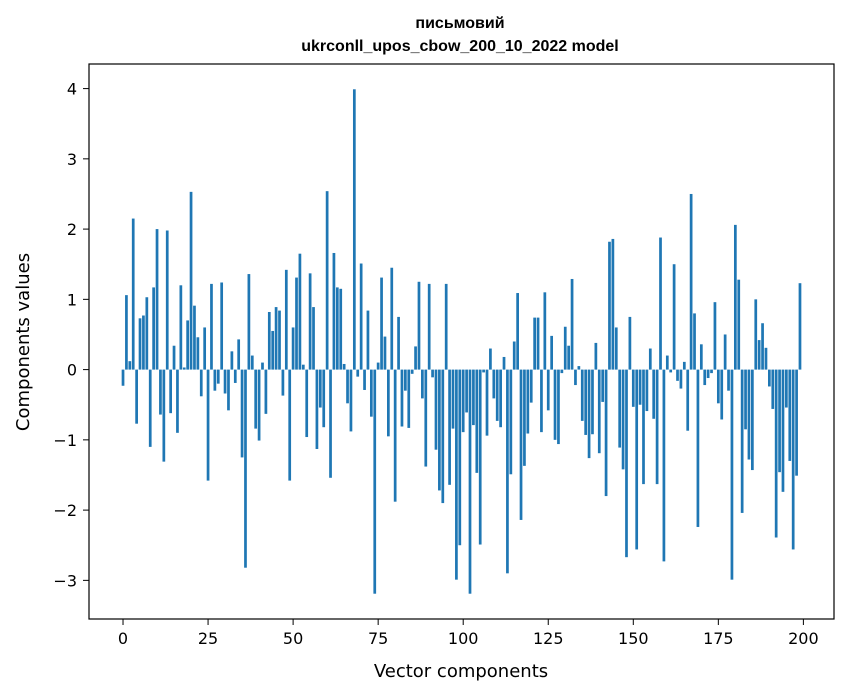 This screenshot has width=847, height=696. I want to click on y-tick-label: 4, so click(72, 89).